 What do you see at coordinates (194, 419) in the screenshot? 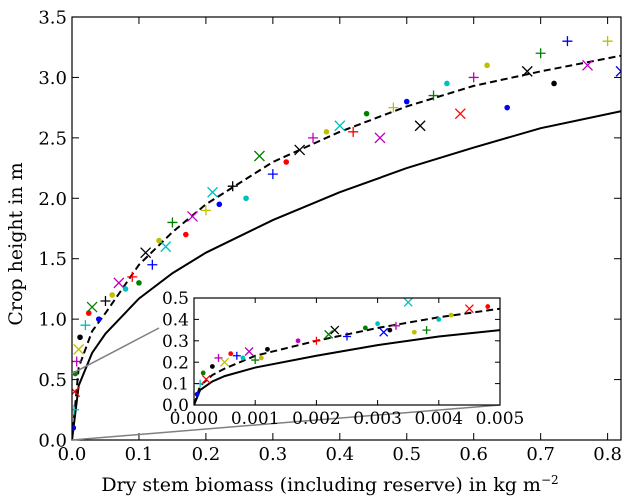
I see `inset-x-tick-label: 0.000` at bounding box center [194, 419].